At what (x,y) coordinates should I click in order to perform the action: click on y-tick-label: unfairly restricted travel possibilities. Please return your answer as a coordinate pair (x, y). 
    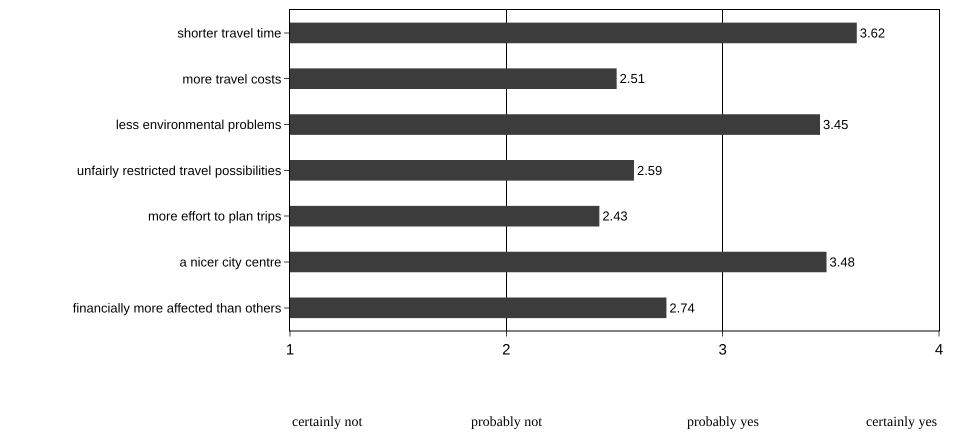
    Looking at the image, I should click on (179, 170).